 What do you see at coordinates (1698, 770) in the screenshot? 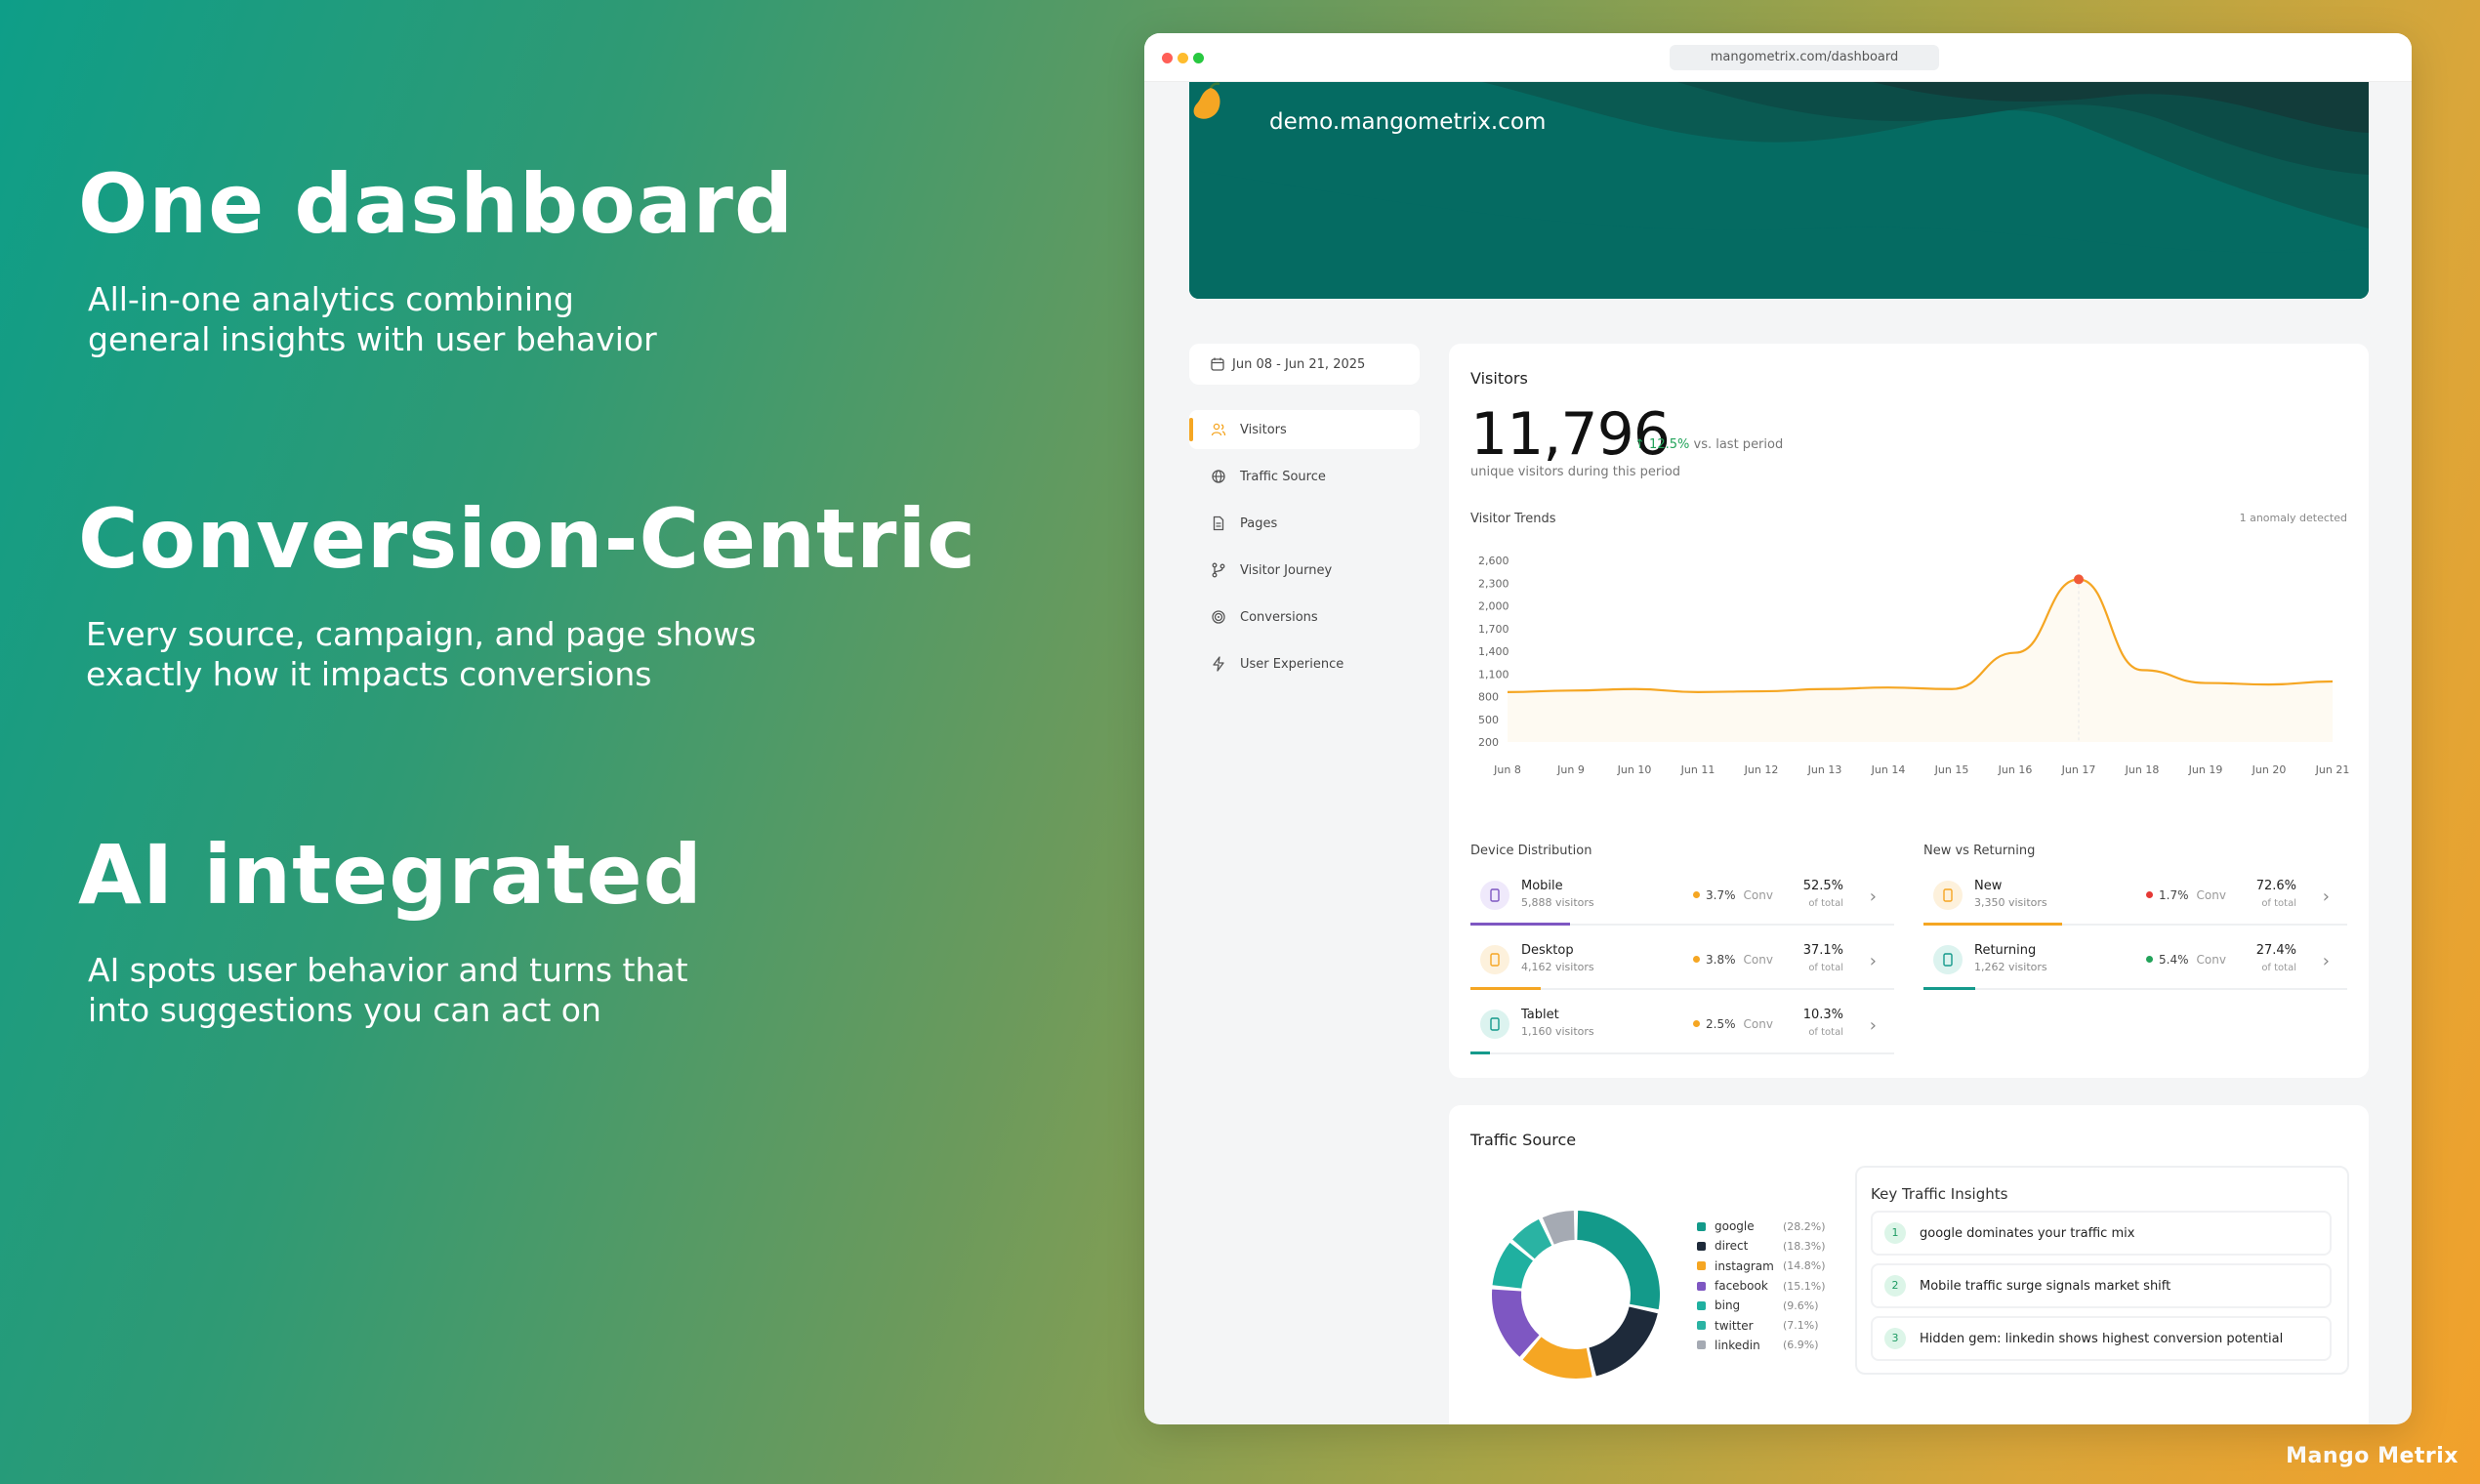
I see `x-tick-label: Jun 11` at bounding box center [1698, 770].